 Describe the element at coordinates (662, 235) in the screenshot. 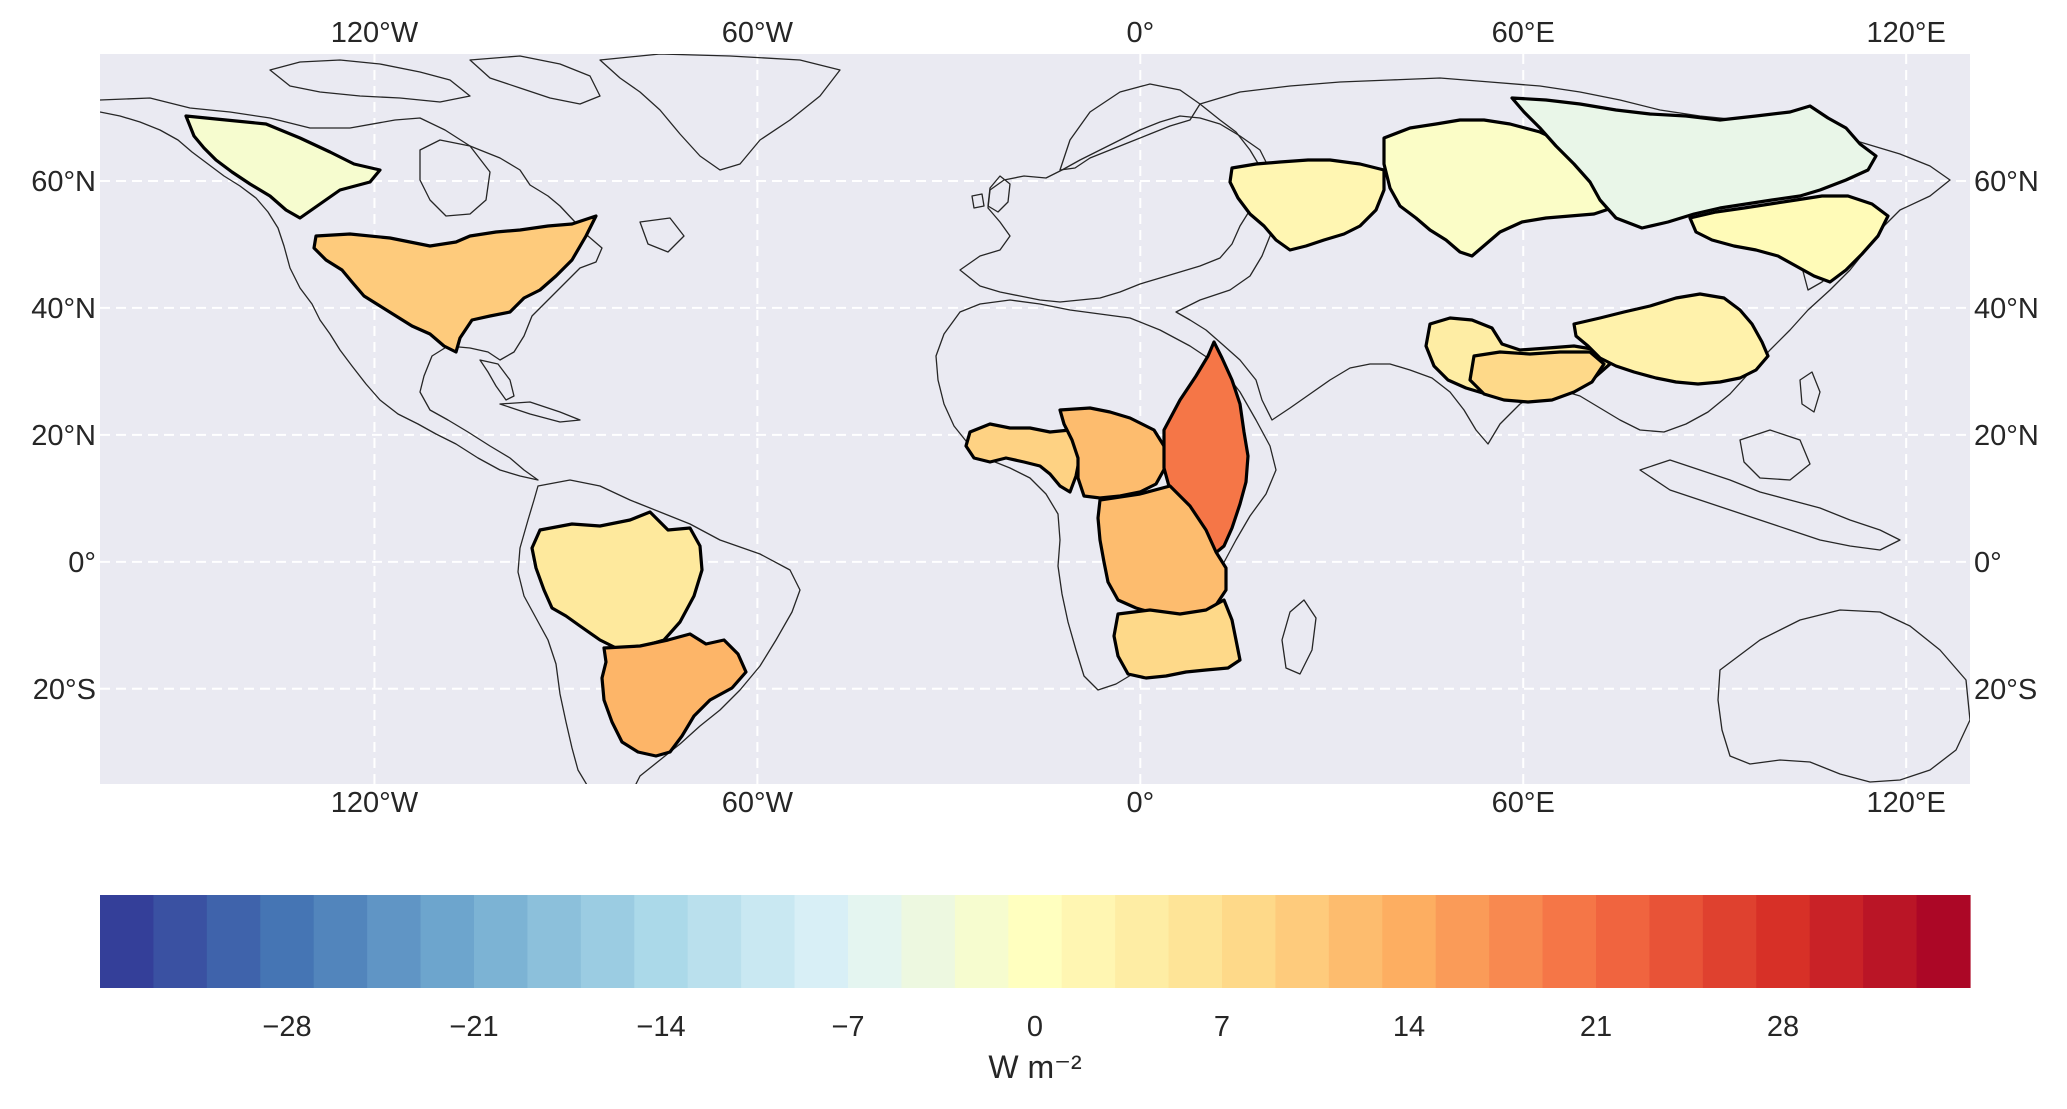

I see `coastline-newfoundland` at that location.